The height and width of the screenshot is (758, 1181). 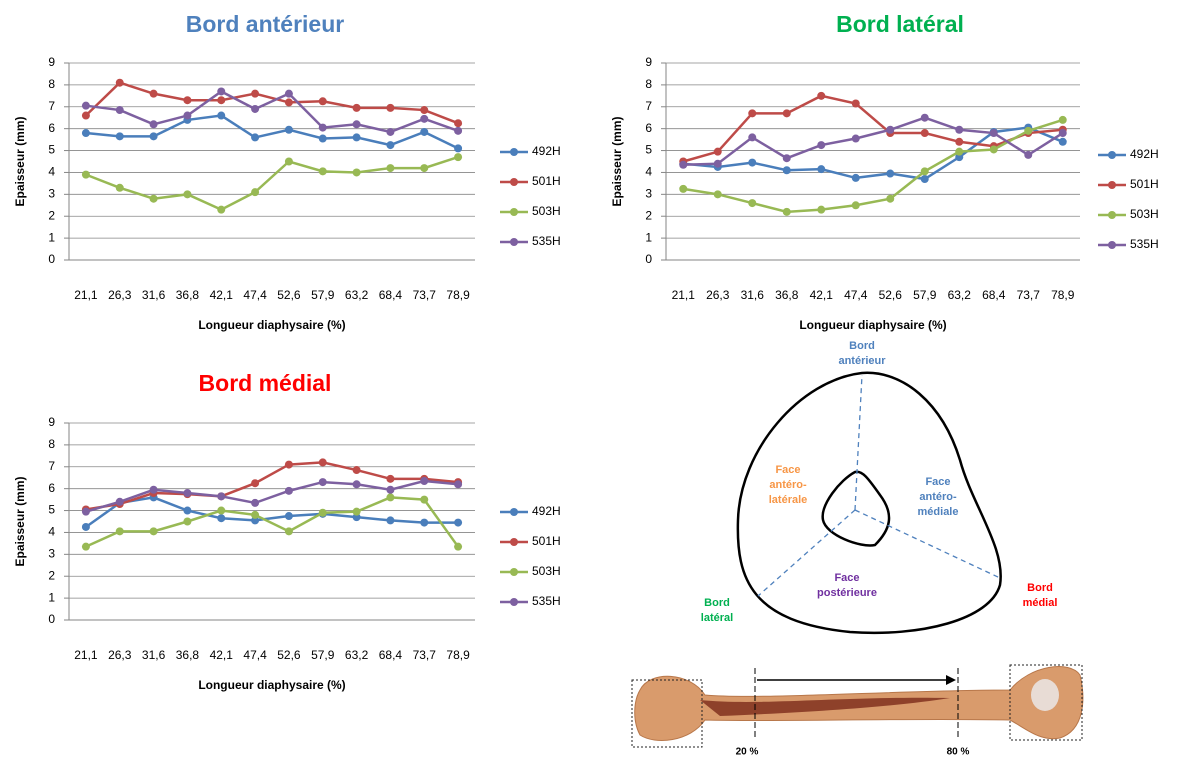 I want to click on marrow, so click(x=825, y=706).